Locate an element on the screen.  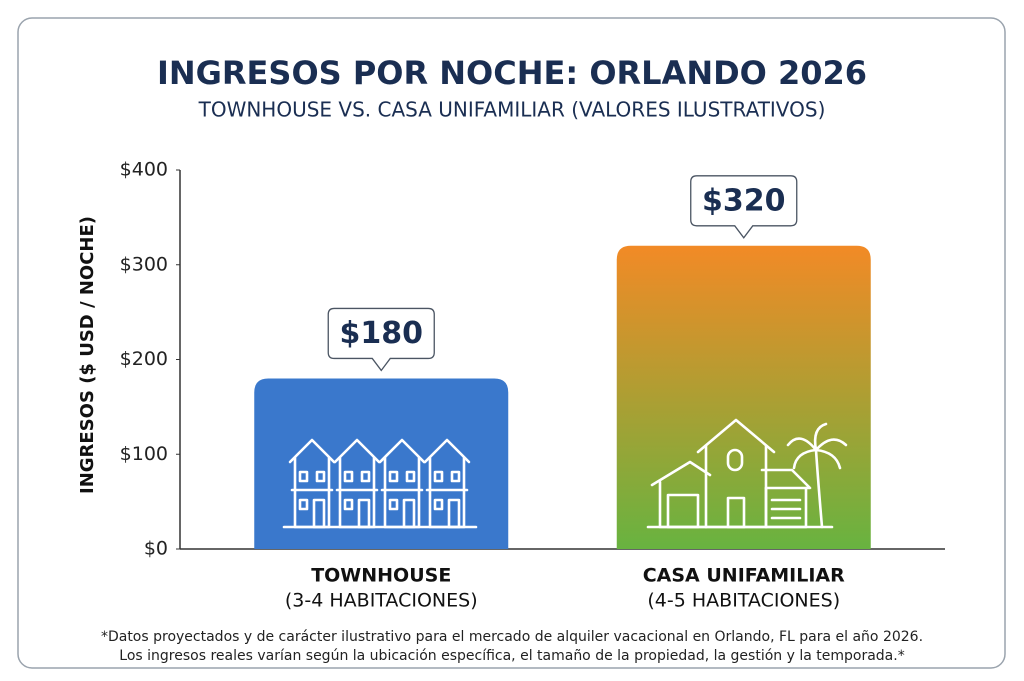
x-tick-label: TOWNHOUSE is located at coordinates (381, 576).